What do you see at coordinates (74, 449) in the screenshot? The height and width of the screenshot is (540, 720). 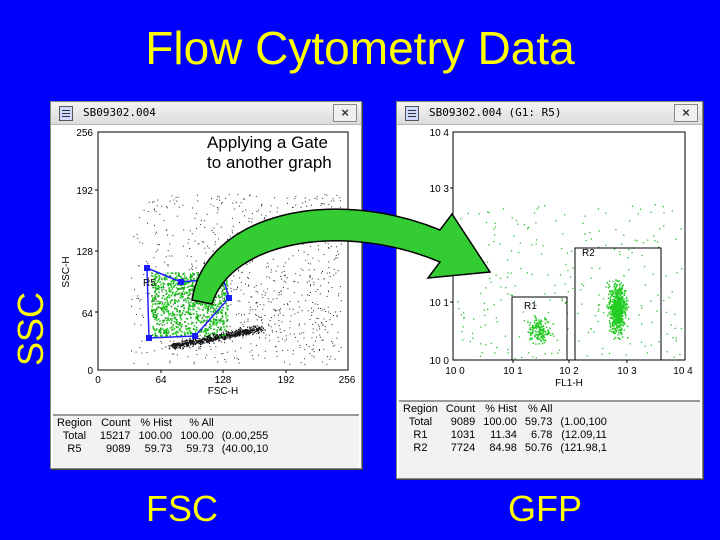 I see `cell: R5` at bounding box center [74, 449].